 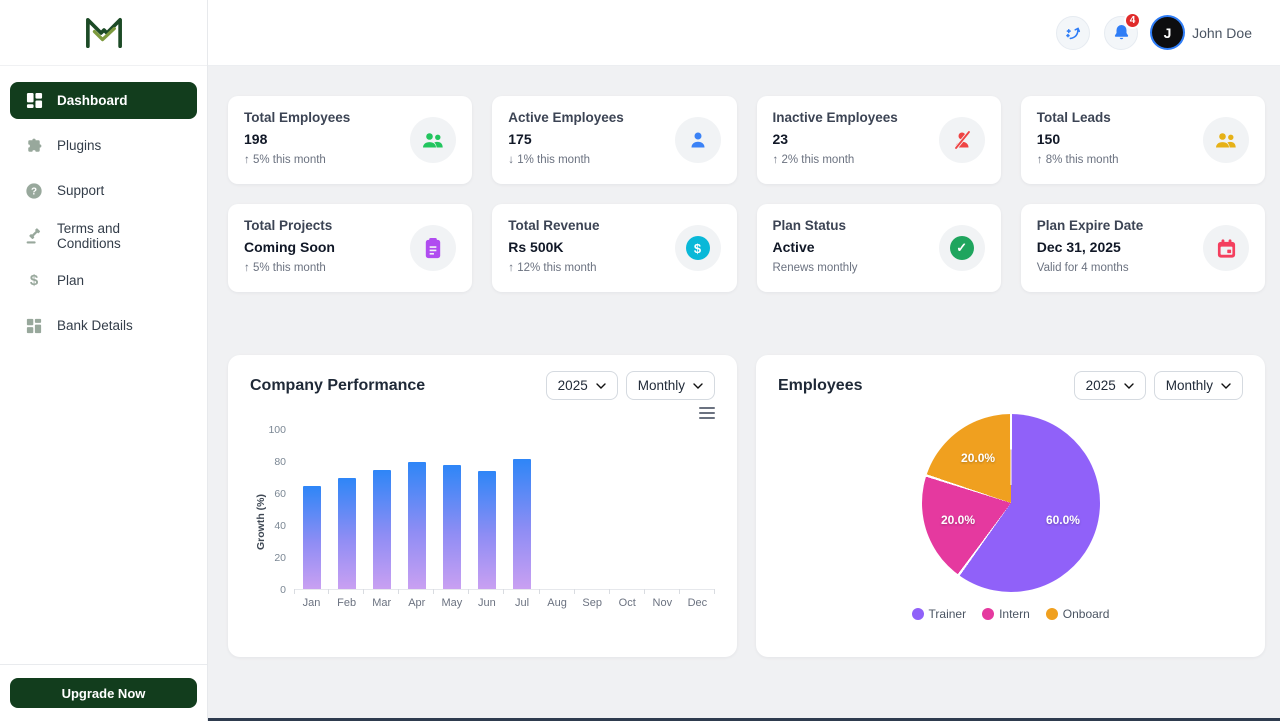 What do you see at coordinates (1082, 268) in the screenshot?
I see `stat-delta: Valid for 4 months` at bounding box center [1082, 268].